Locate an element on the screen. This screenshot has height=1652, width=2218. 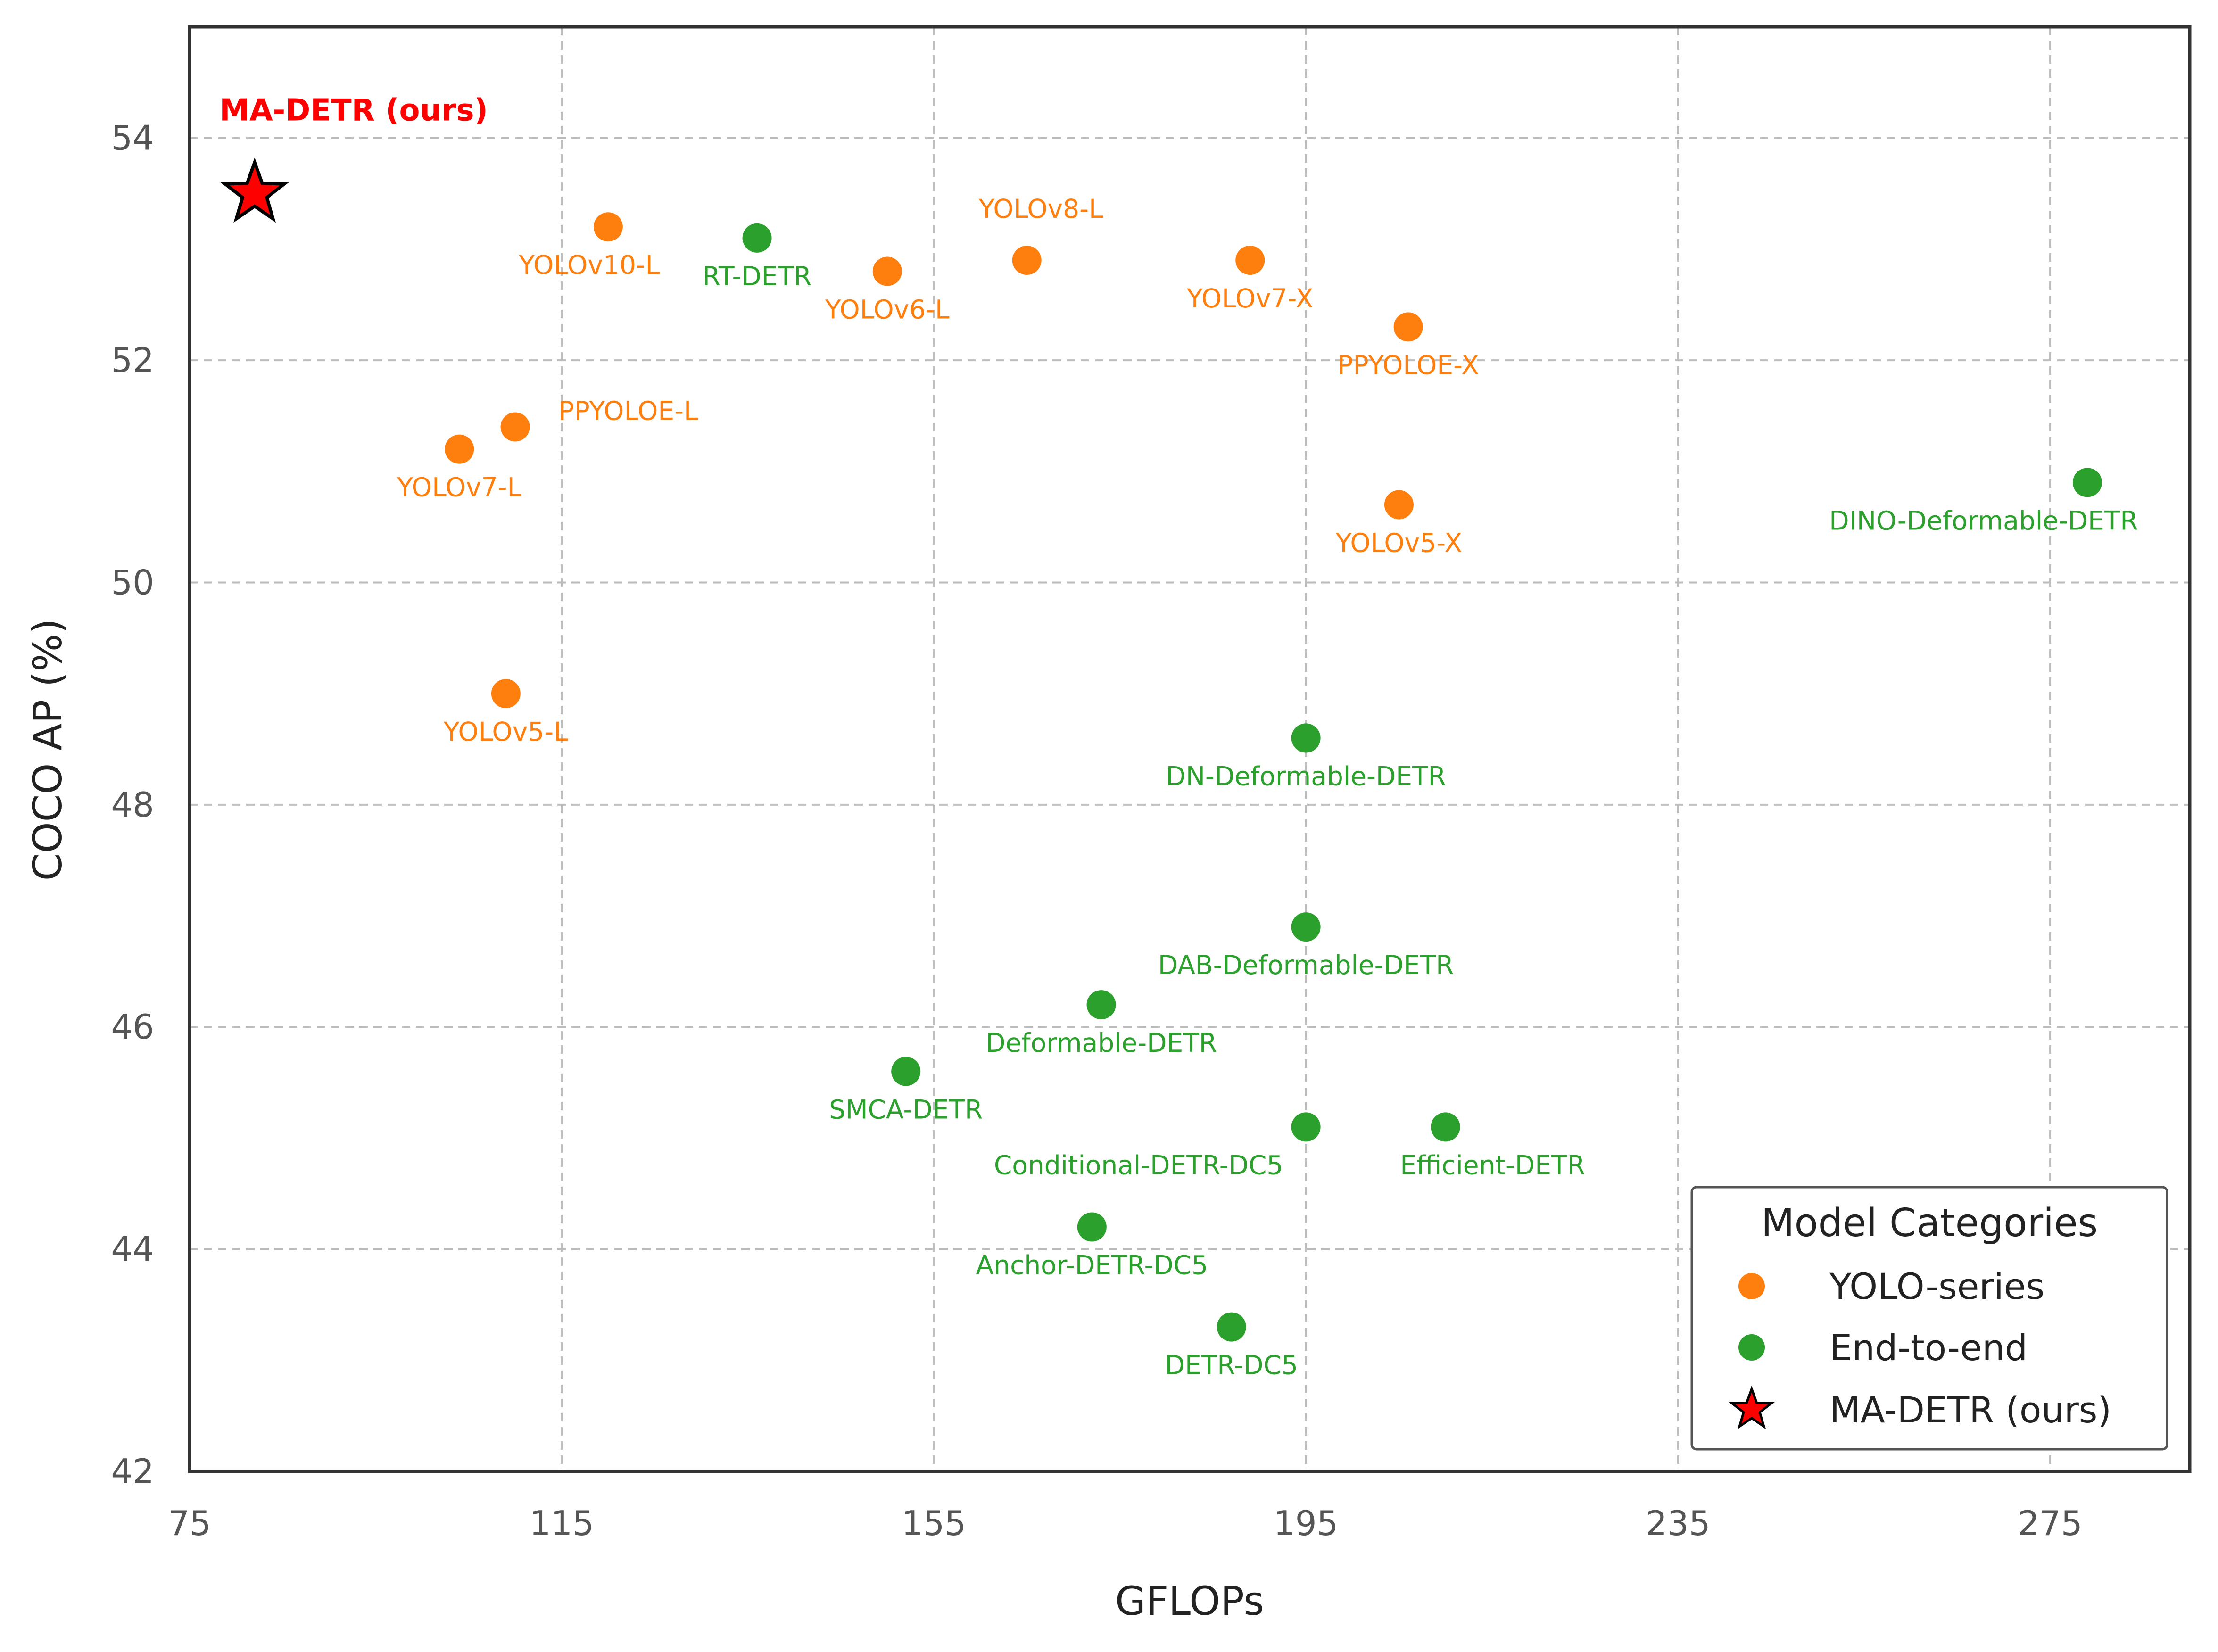
data-point-star-icon is located at coordinates (254, 190).